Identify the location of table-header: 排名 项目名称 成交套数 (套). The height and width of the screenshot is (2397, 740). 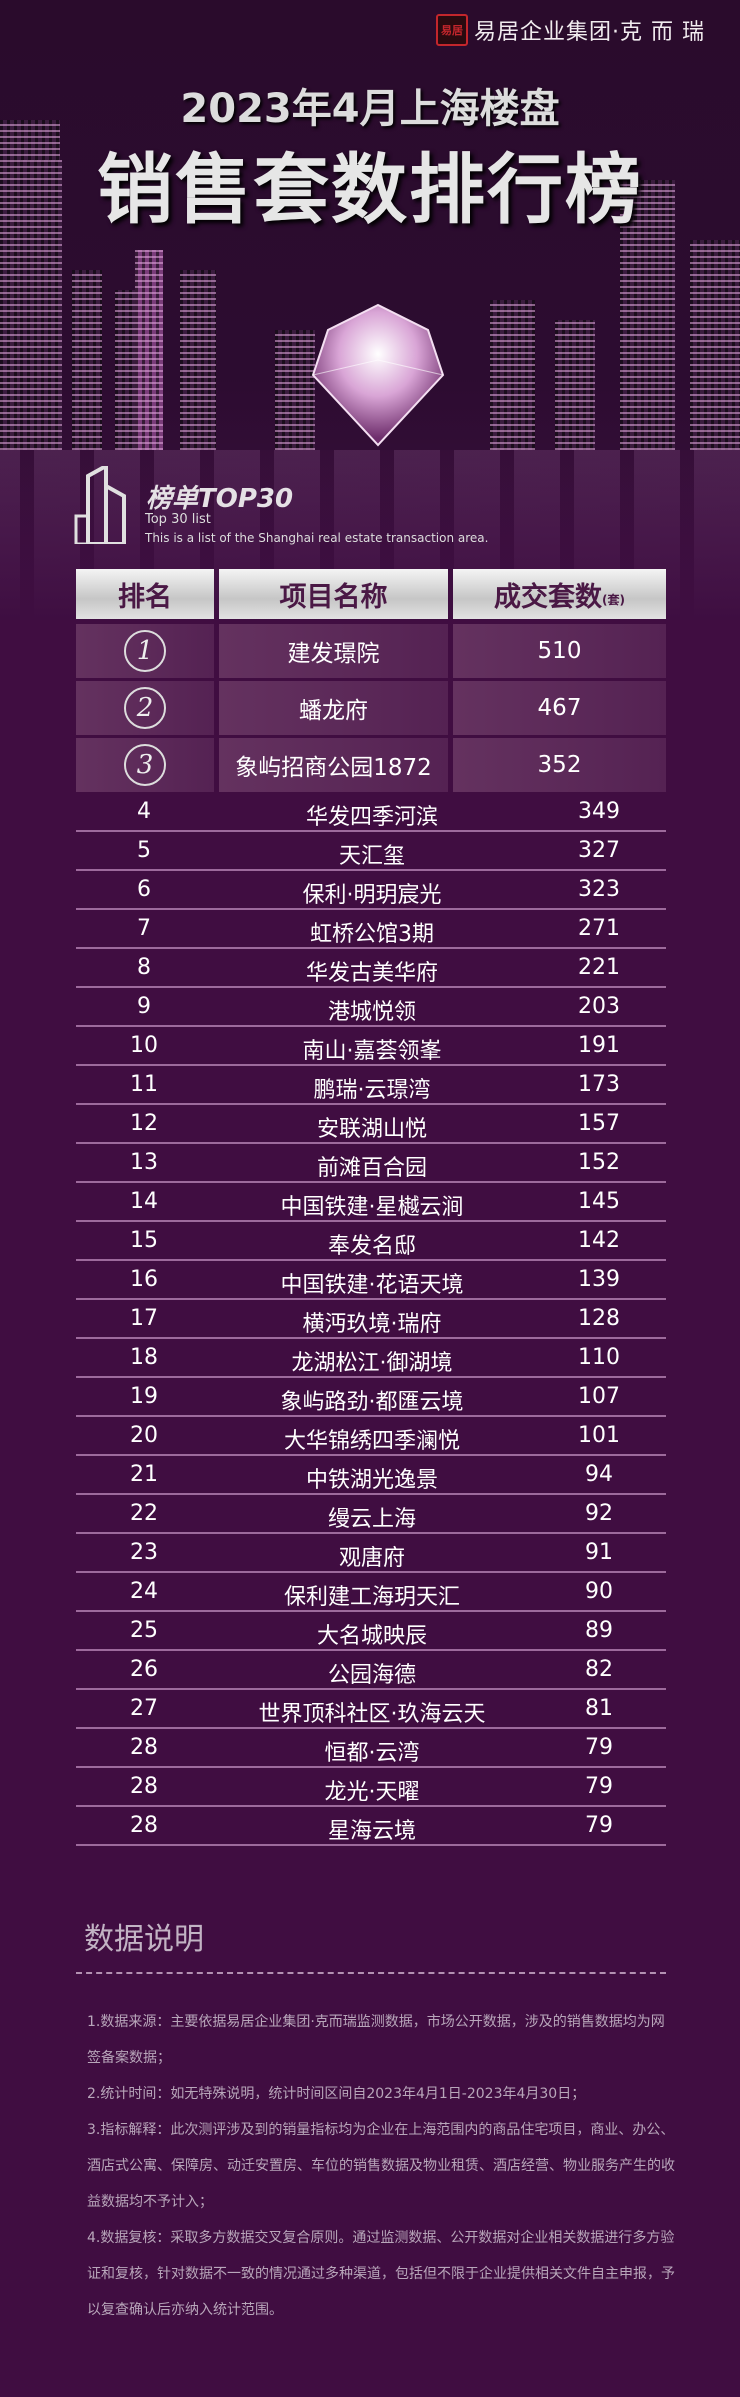
(371, 594).